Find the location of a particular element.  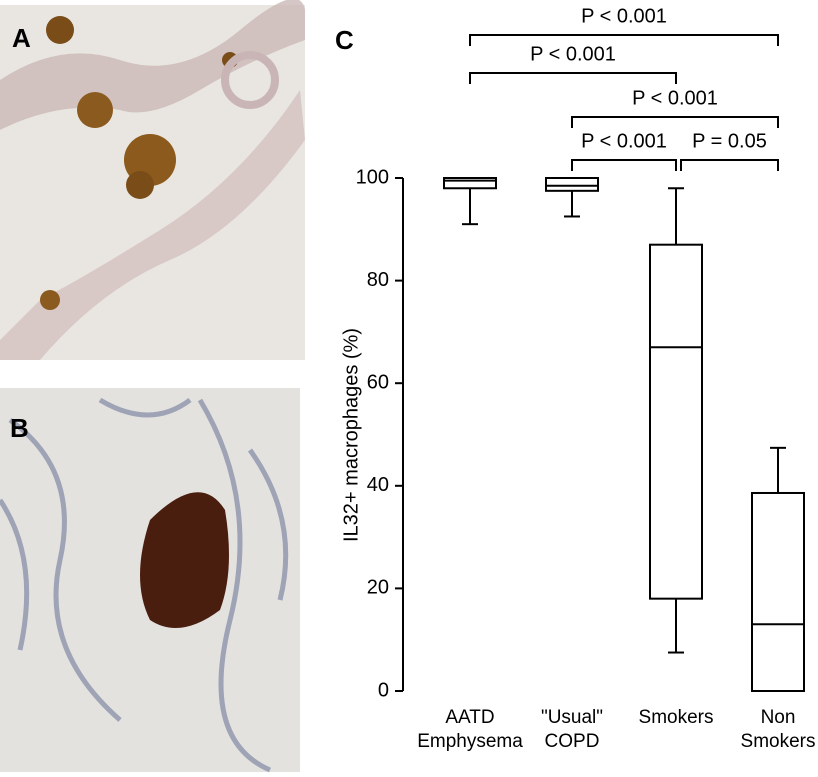

panel-label: A is located at coordinates (21, 38).